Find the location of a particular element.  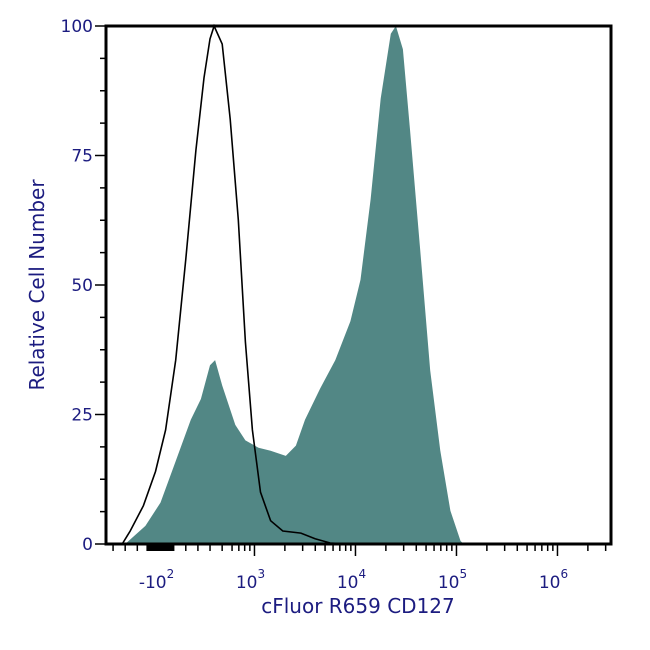

y-tick-label: 100 is located at coordinates (77, 27).